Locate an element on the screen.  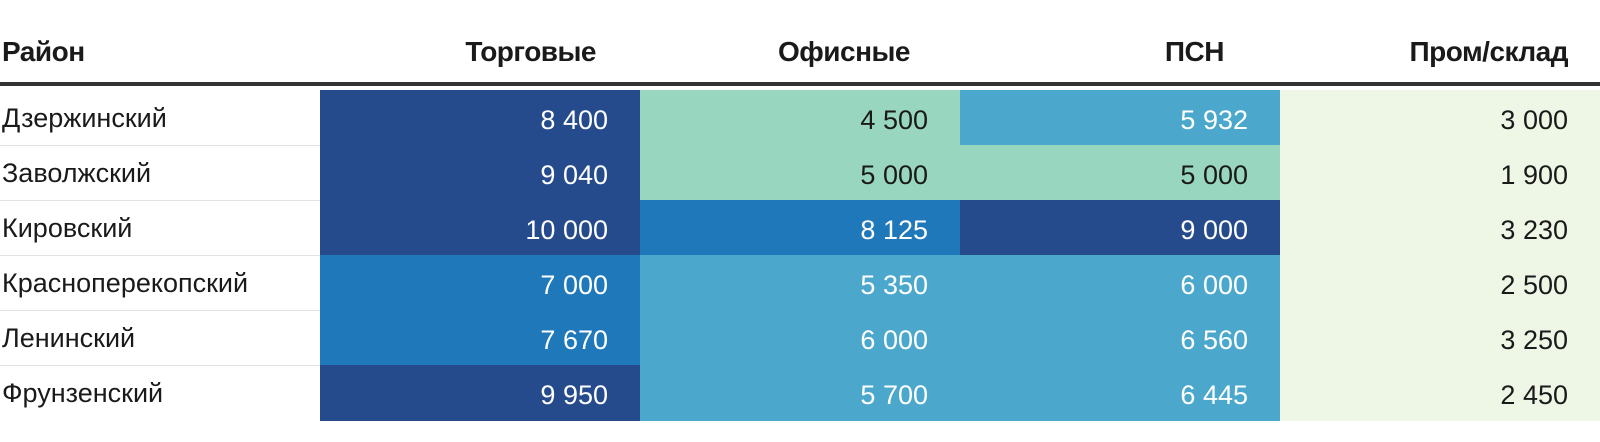
cell-industrial: 3 230 is located at coordinates (1440, 228).